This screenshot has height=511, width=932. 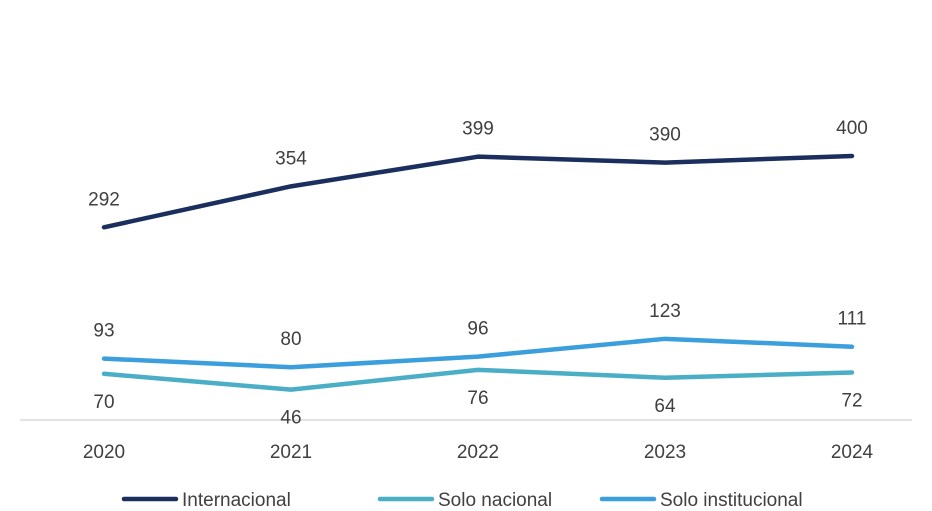 What do you see at coordinates (478, 129) in the screenshot?
I see `data-label-0-2: 399` at bounding box center [478, 129].